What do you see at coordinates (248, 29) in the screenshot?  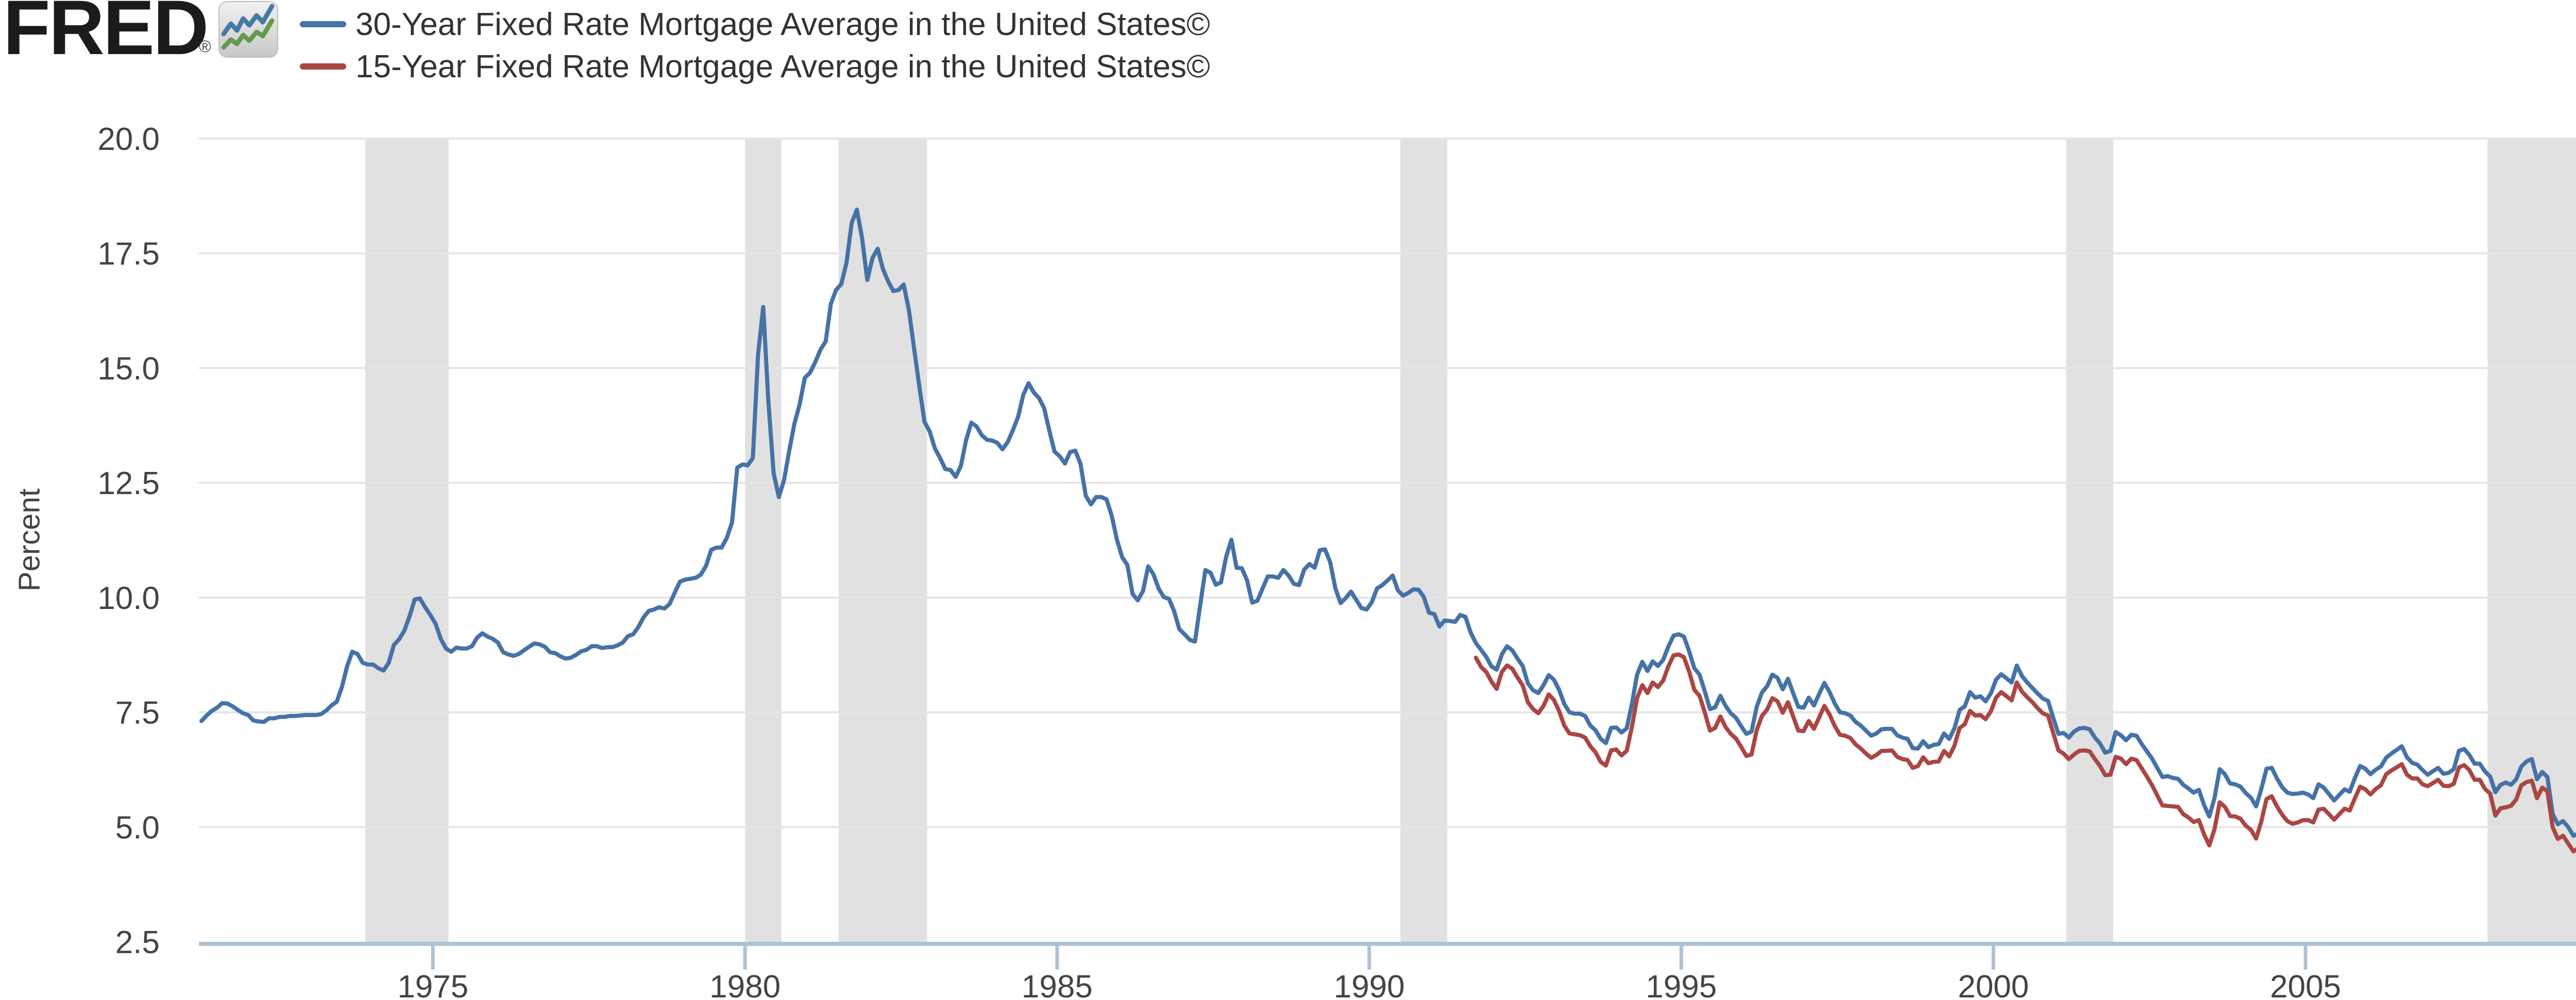 I see `fred-sparkline-icon` at bounding box center [248, 29].